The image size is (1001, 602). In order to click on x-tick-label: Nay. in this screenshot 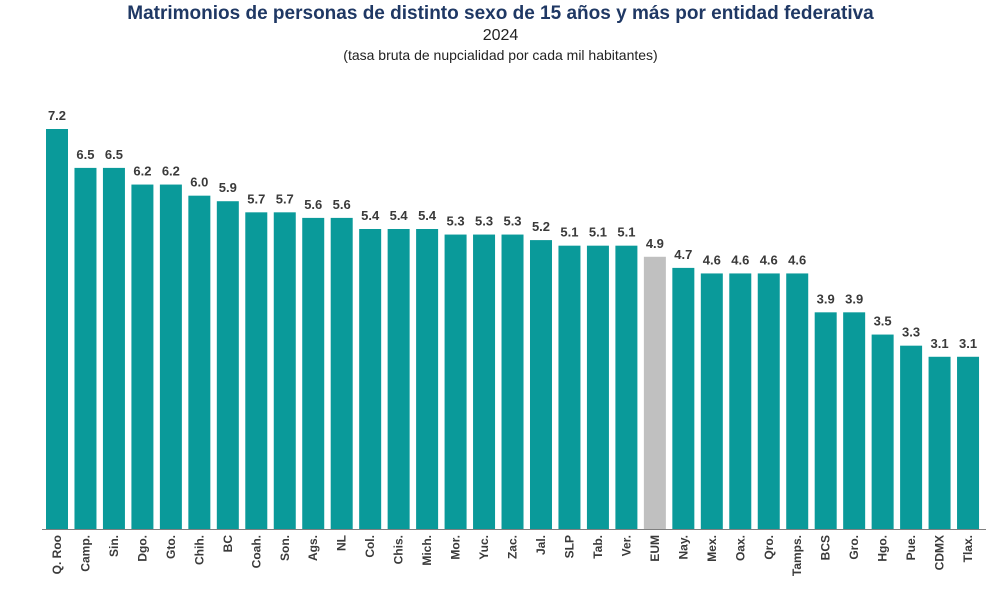, I will do `click(683, 547)`.